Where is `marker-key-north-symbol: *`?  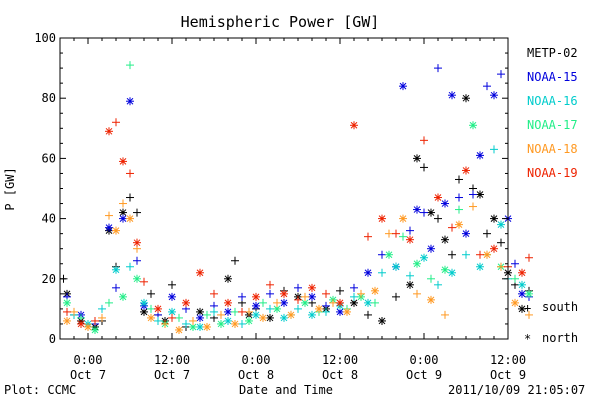
marker-key-north-symbol: * is located at coordinates (527, 339).